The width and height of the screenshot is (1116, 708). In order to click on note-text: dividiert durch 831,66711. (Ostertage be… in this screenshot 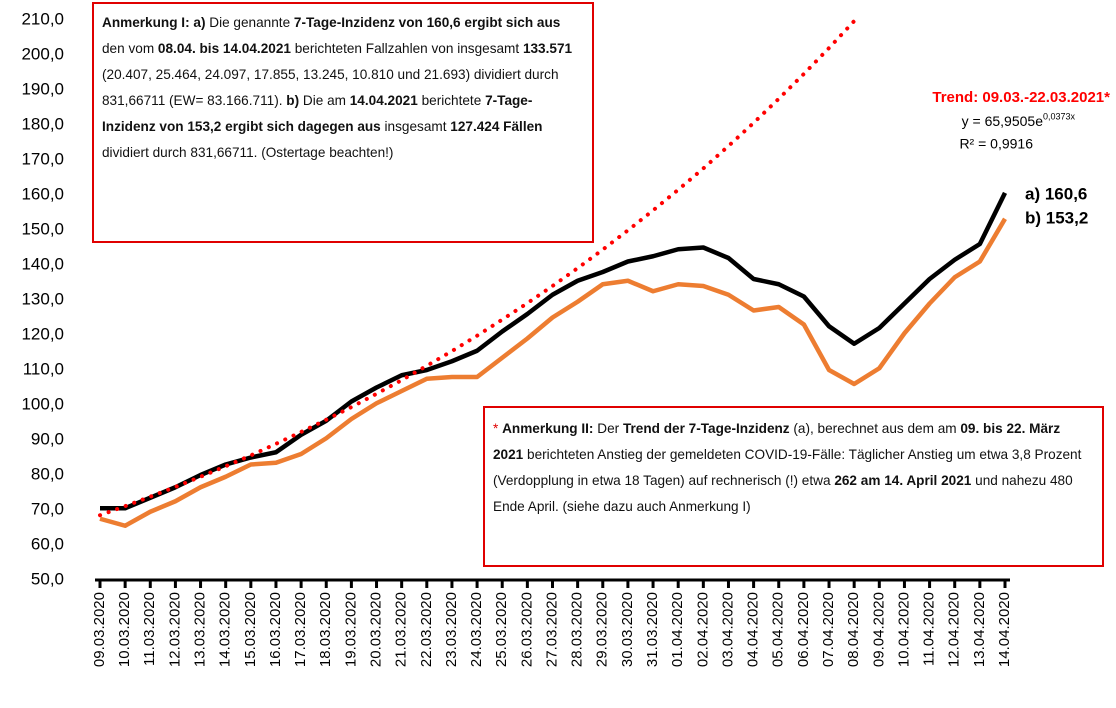, I will do `click(248, 152)`.